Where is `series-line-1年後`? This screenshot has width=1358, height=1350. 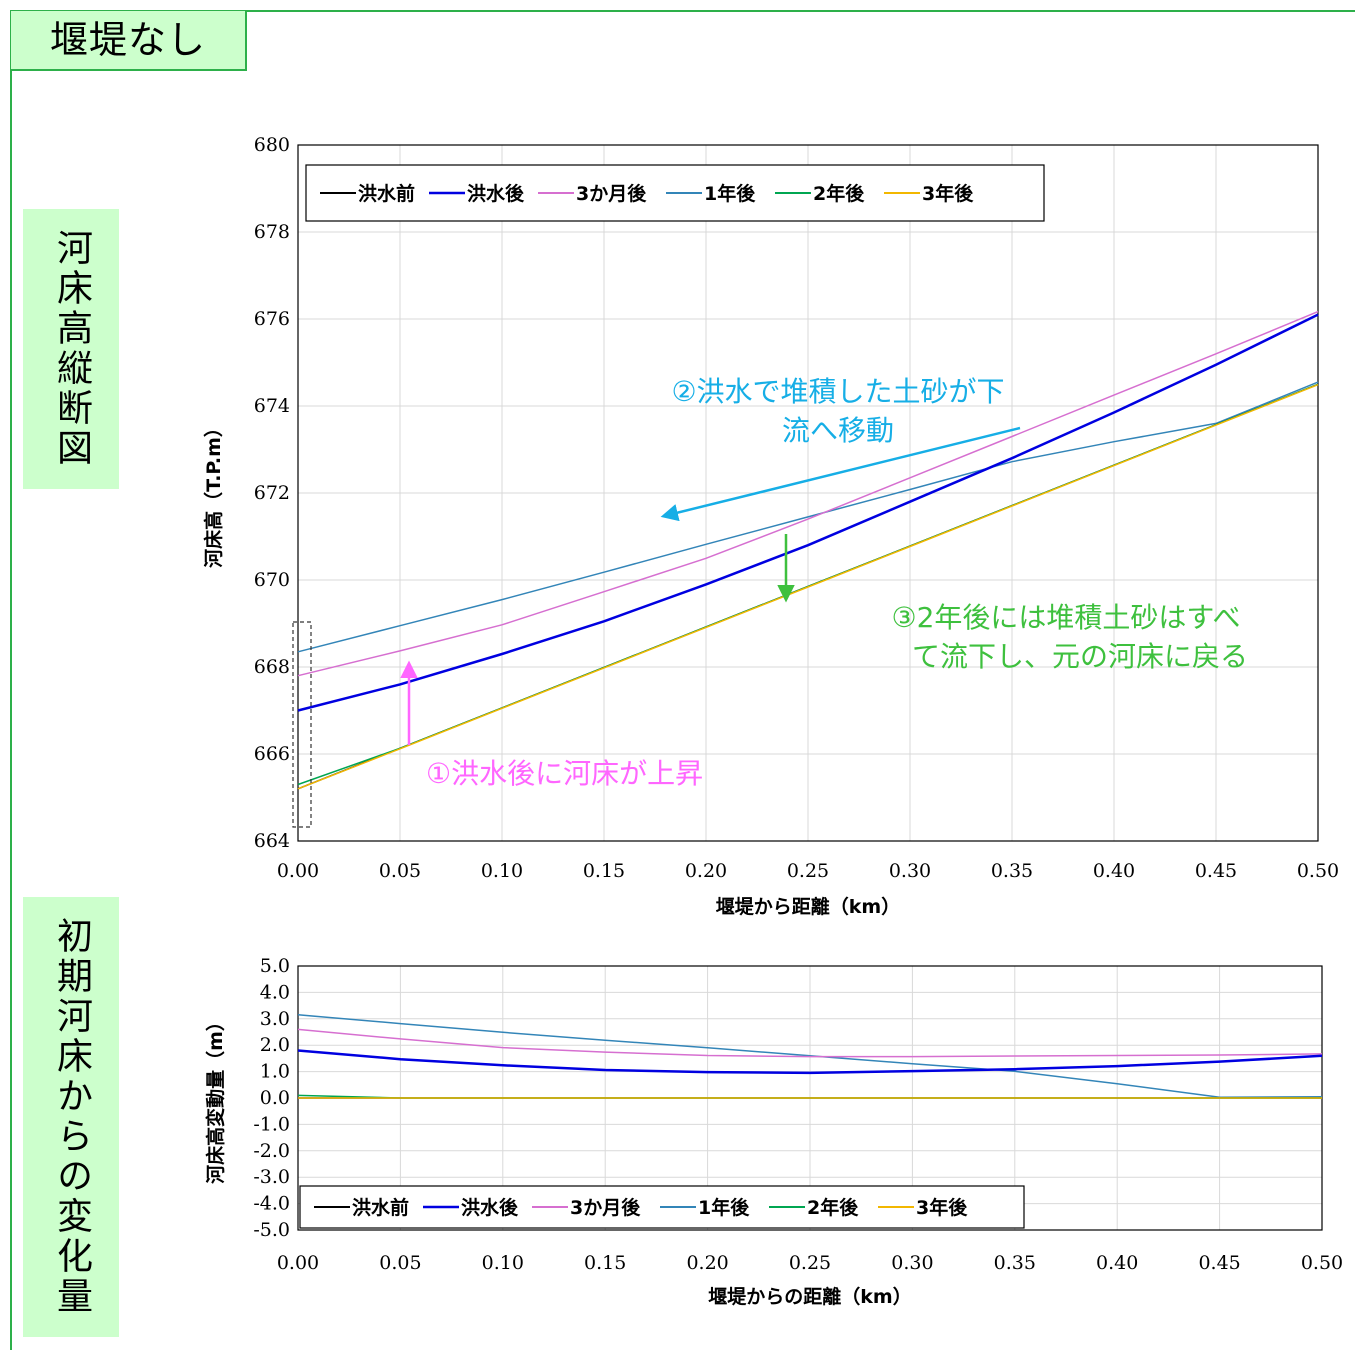
series-line-1年後 is located at coordinates (810, 1056).